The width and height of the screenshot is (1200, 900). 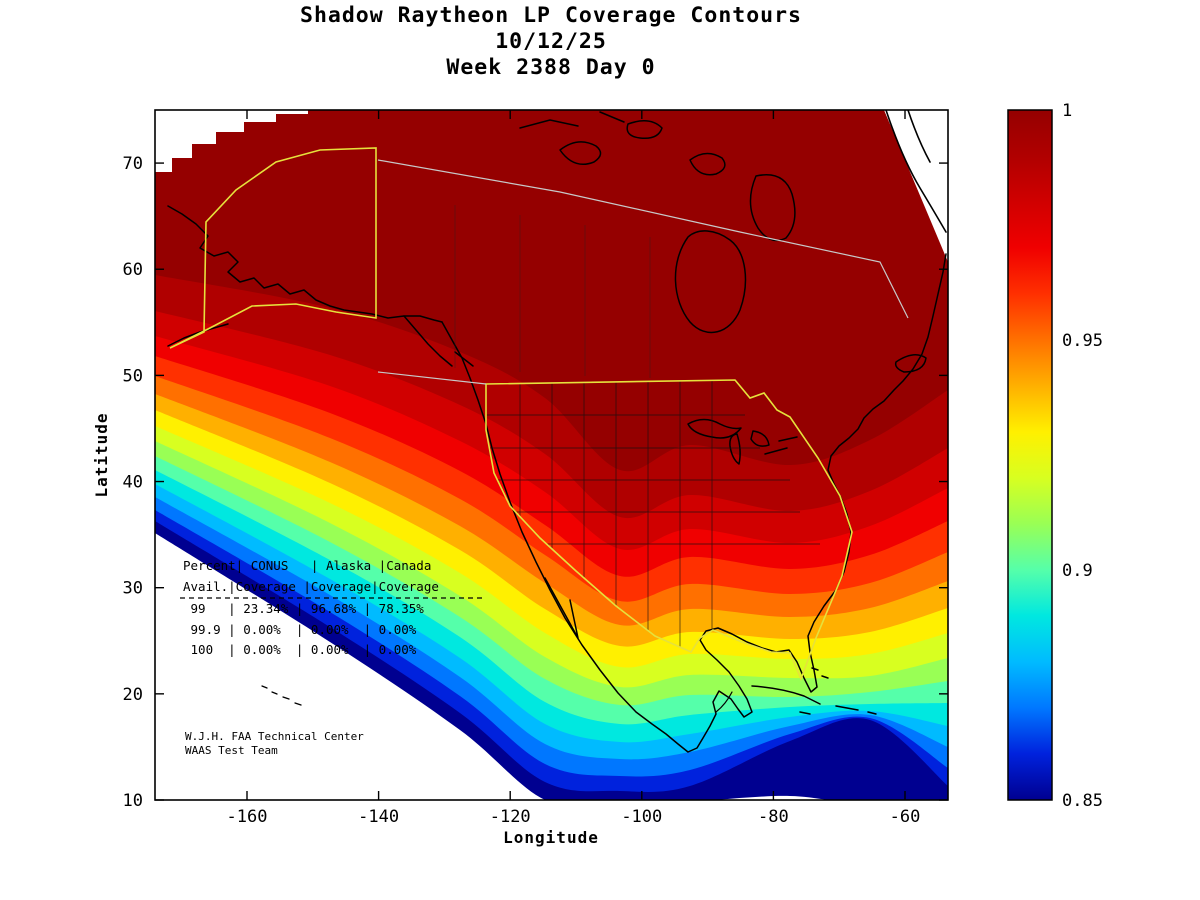 I want to click on stats-table-header: Avail.|Coverage |Coverage|Coverage, so click(x=311, y=586).